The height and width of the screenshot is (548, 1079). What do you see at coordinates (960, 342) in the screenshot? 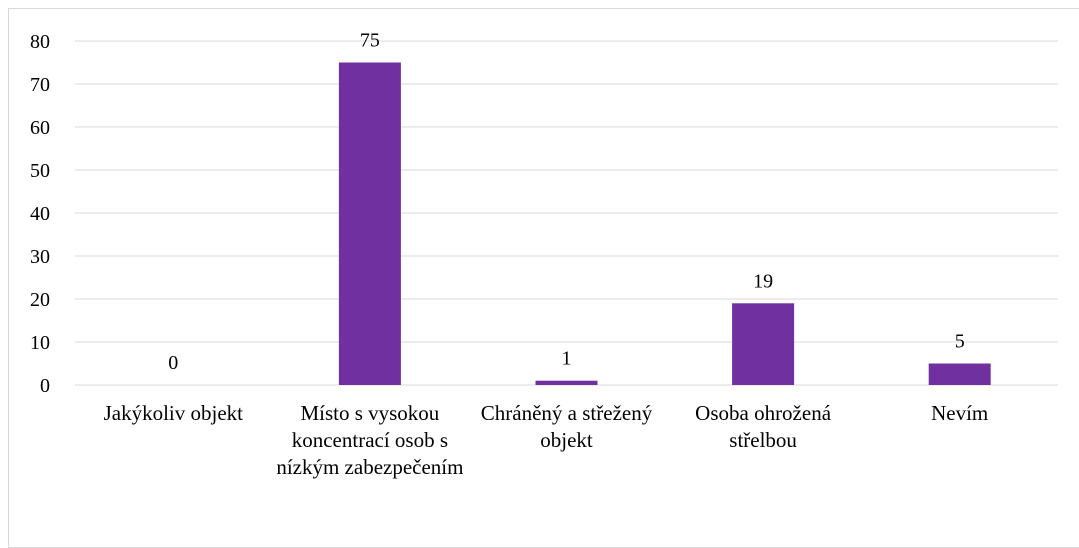
I see `data-label: 5` at bounding box center [960, 342].